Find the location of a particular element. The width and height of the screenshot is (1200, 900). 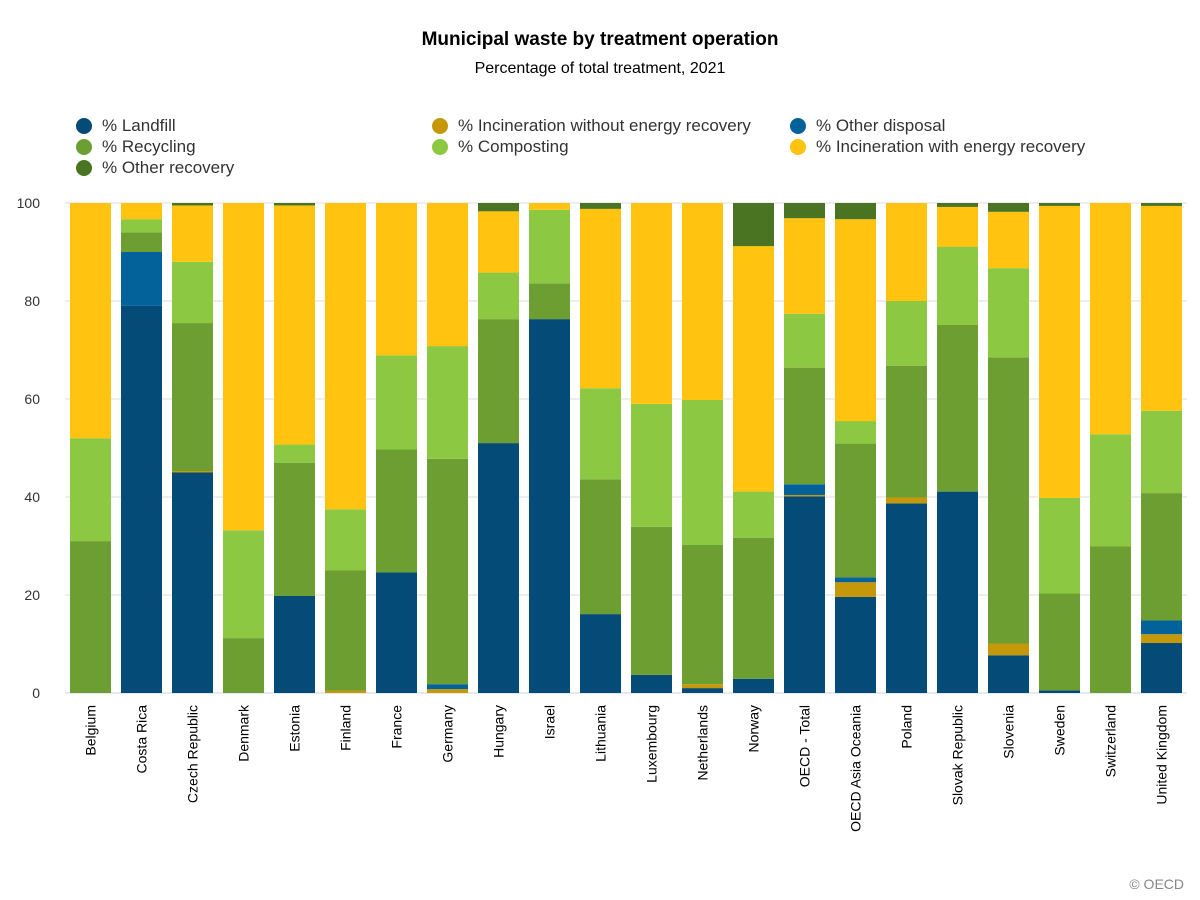

legend-item-incineration-without-energy: % Incineration without energy recovery is located at coordinates (591, 126).